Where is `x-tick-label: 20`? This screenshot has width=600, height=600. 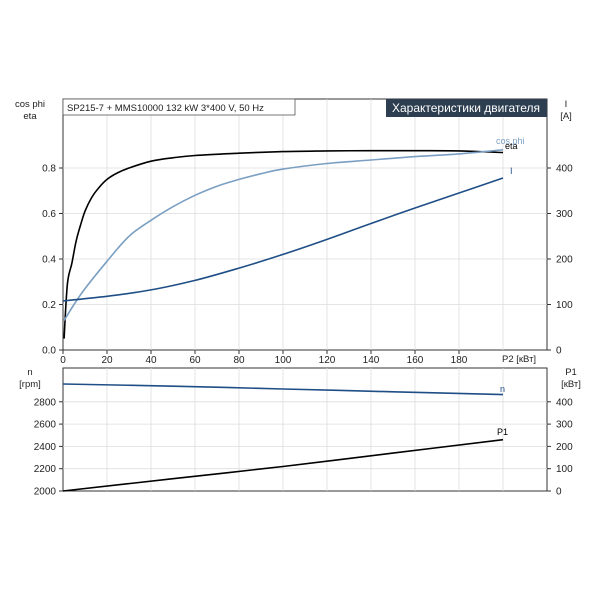
x-tick-label: 20 is located at coordinates (107, 360).